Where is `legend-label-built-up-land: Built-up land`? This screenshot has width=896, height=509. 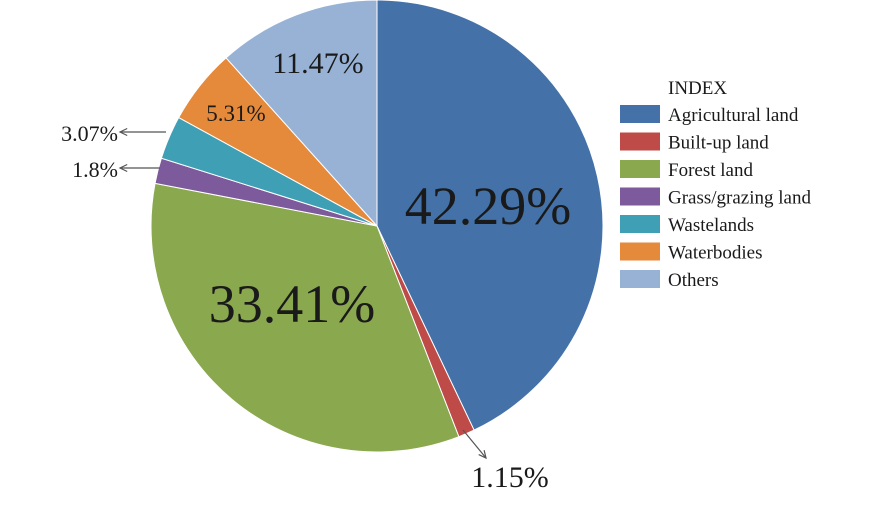
legend-label-built-up-land: Built-up land is located at coordinates (718, 143).